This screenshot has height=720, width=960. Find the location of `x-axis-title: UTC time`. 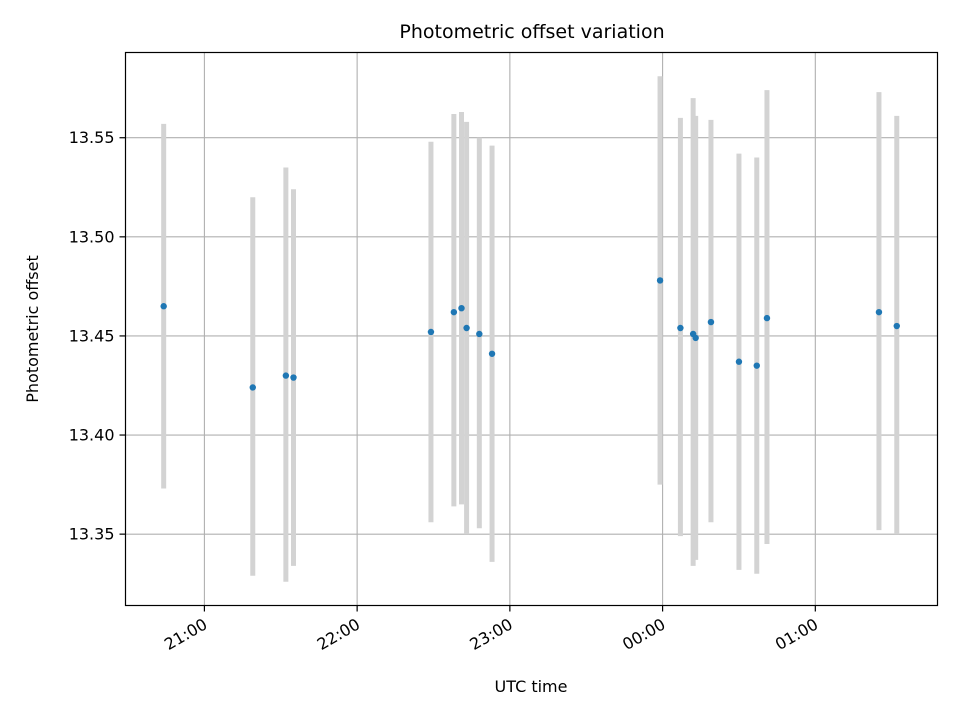

x-axis-title: UTC time is located at coordinates (531, 686).